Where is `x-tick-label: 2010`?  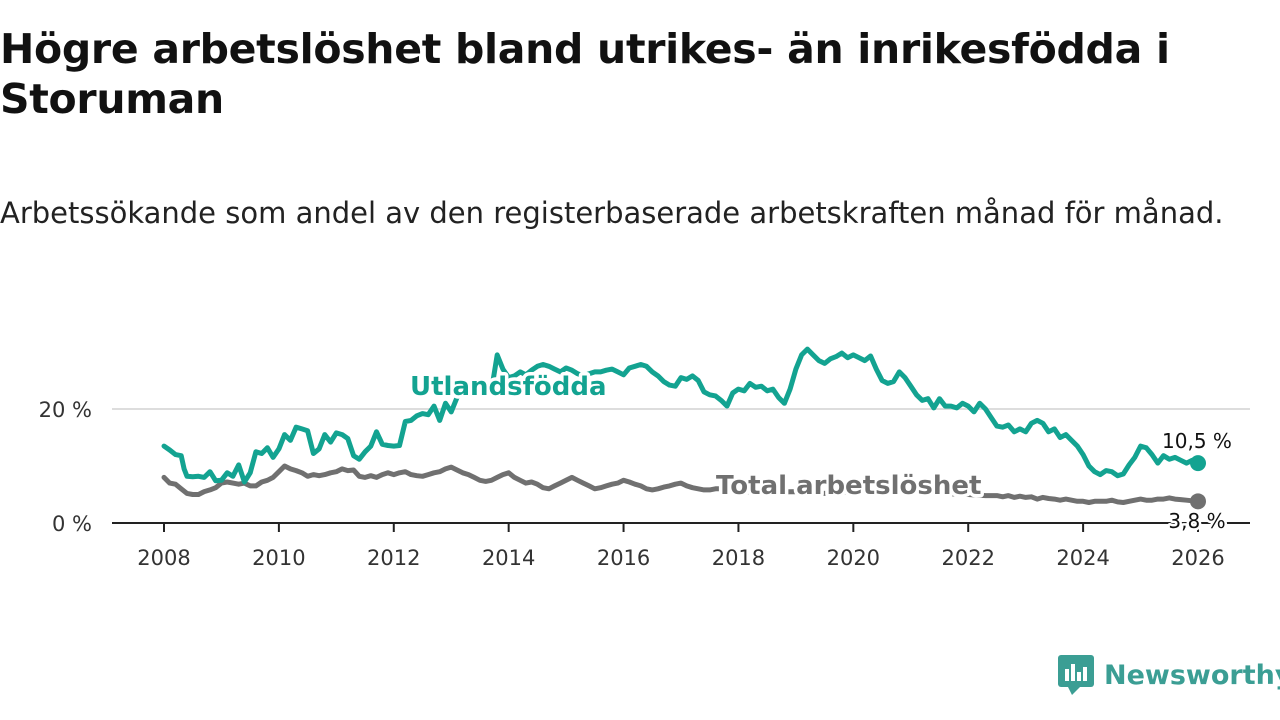
x-tick-label: 2010 is located at coordinates (278, 558).